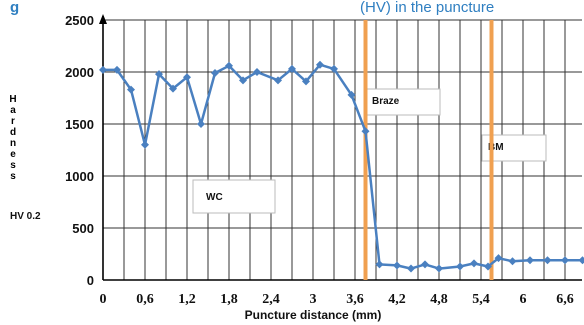 The height and width of the screenshot is (325, 584). What do you see at coordinates (187, 299) in the screenshot?
I see `x-tick-label: 1,2` at bounding box center [187, 299].